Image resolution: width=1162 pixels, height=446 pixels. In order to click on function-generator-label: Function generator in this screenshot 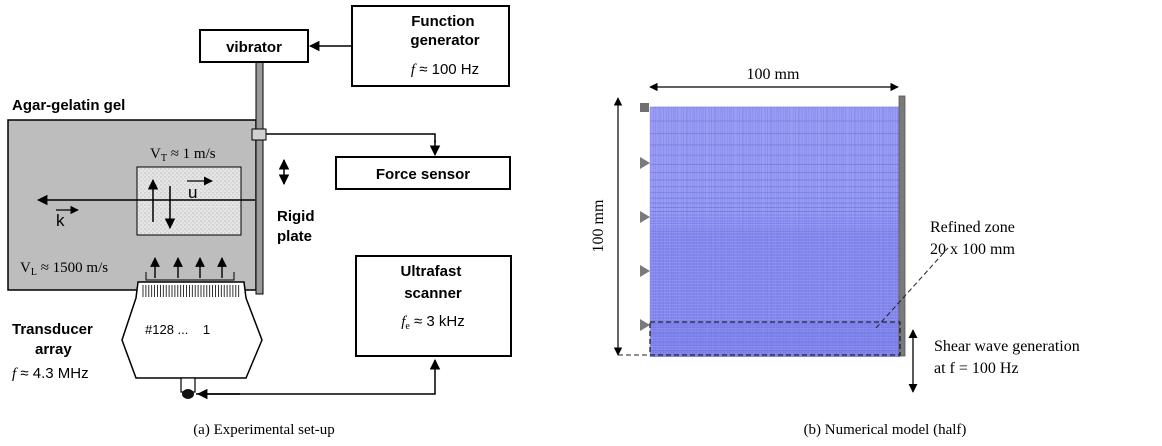, I will do `click(444, 31)`.